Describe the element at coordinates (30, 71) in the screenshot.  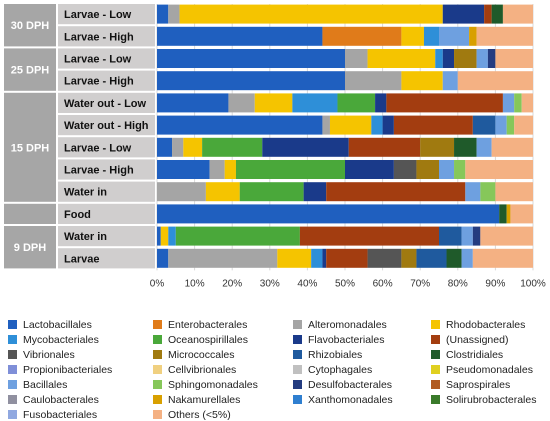
I see `group-label: 25 DPH` at that location.